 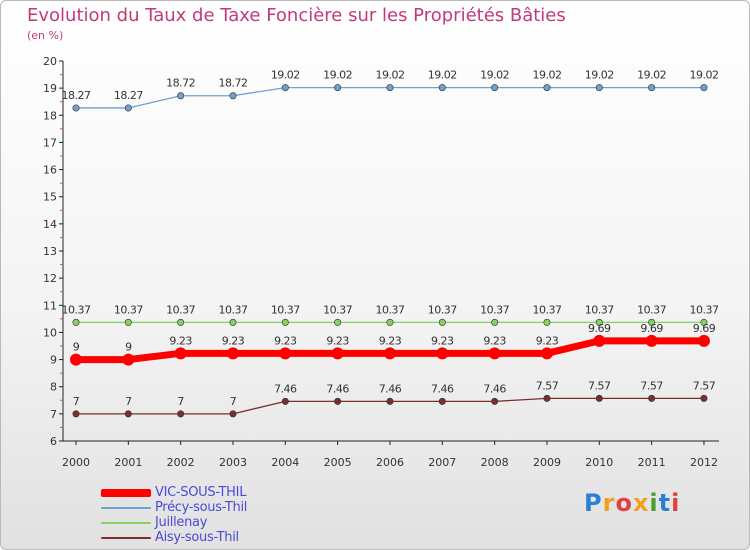 I want to click on legend-label: Juillenay, so click(x=181, y=522).